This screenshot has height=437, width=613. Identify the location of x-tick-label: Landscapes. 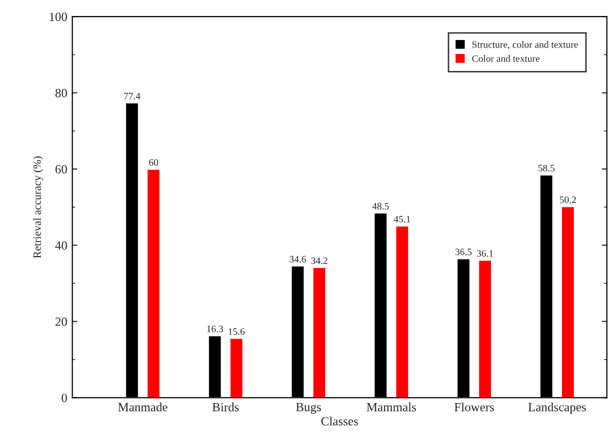
(557, 408).